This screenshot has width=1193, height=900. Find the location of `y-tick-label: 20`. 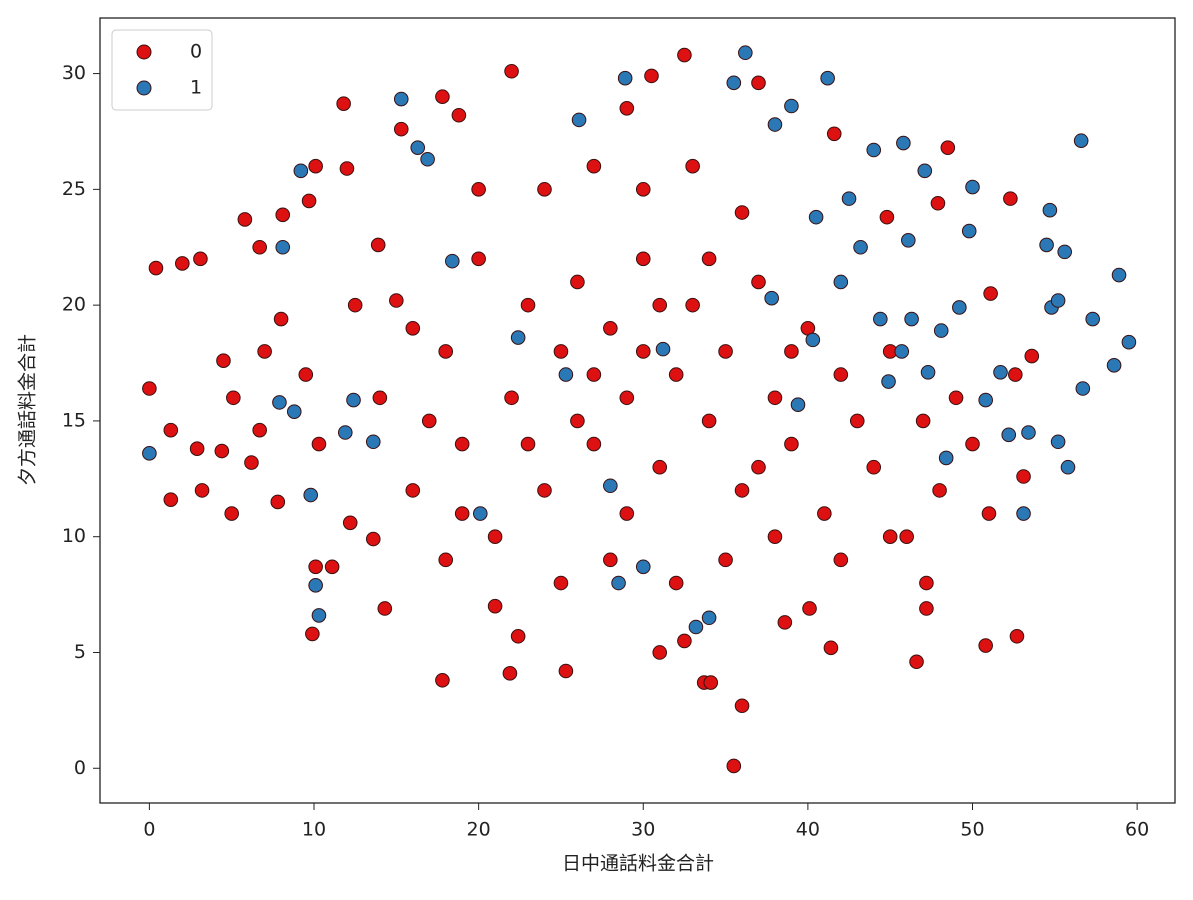

y-tick-label: 20 is located at coordinates (74, 305).